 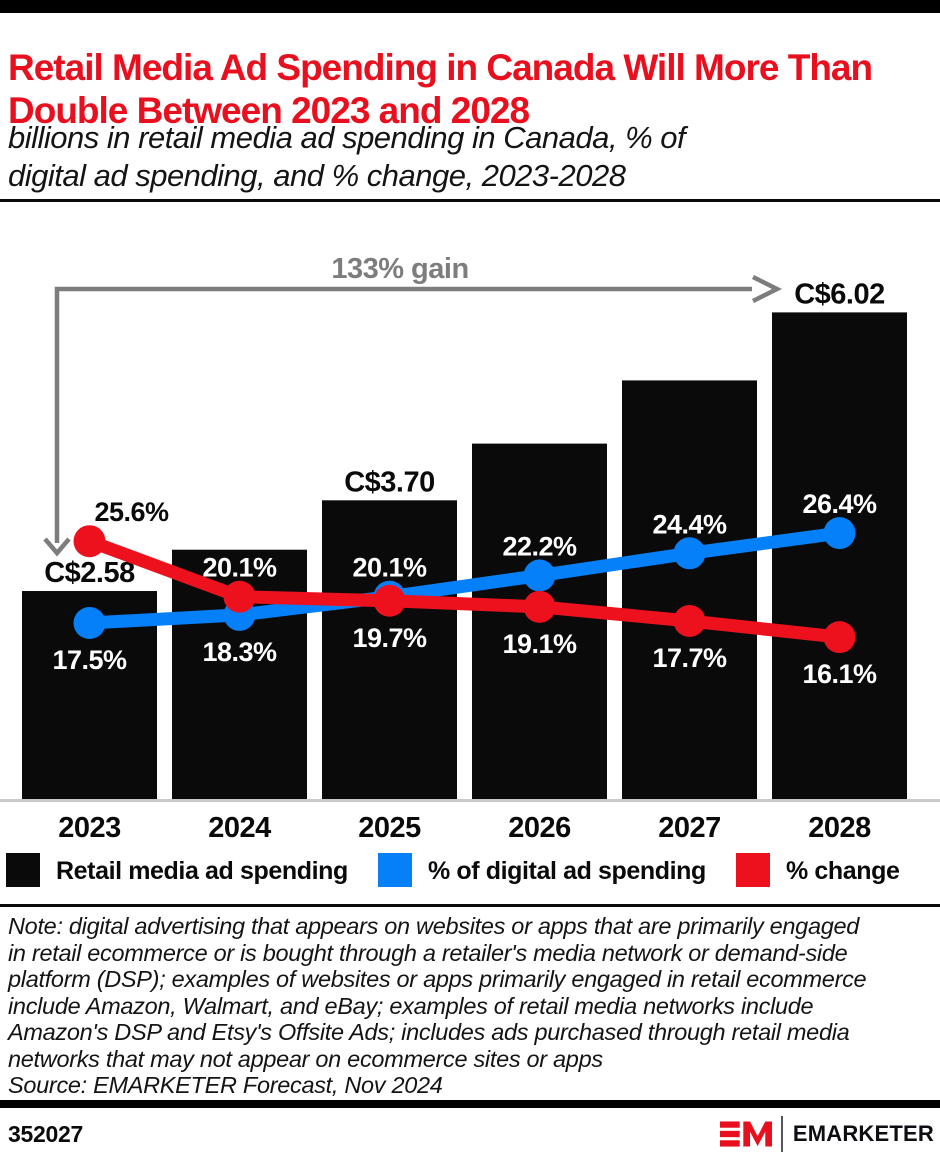 I want to click on bar-2027, so click(x=689, y=590).